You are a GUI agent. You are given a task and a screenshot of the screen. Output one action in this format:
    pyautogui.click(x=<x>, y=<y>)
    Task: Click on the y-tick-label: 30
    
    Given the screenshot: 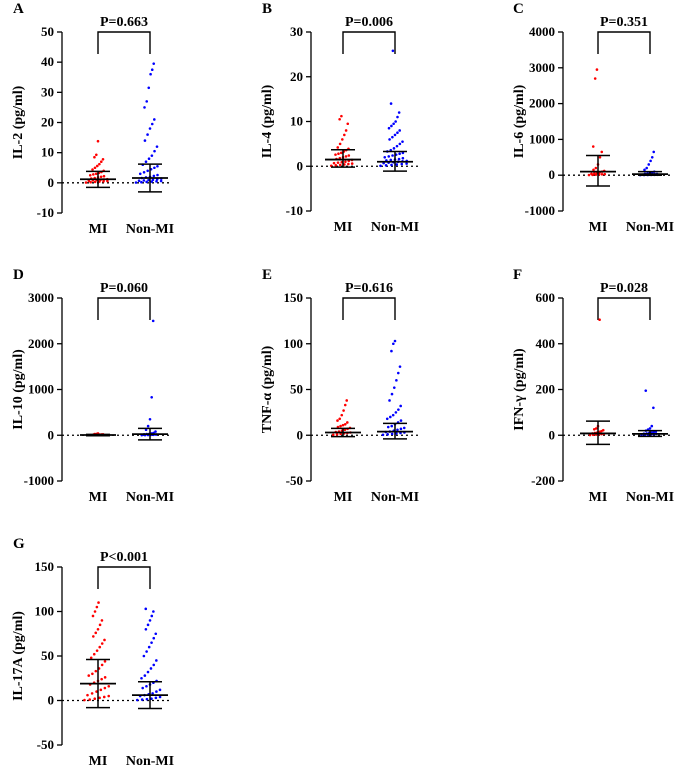 What is the action you would take?
    pyautogui.click(x=47, y=91)
    